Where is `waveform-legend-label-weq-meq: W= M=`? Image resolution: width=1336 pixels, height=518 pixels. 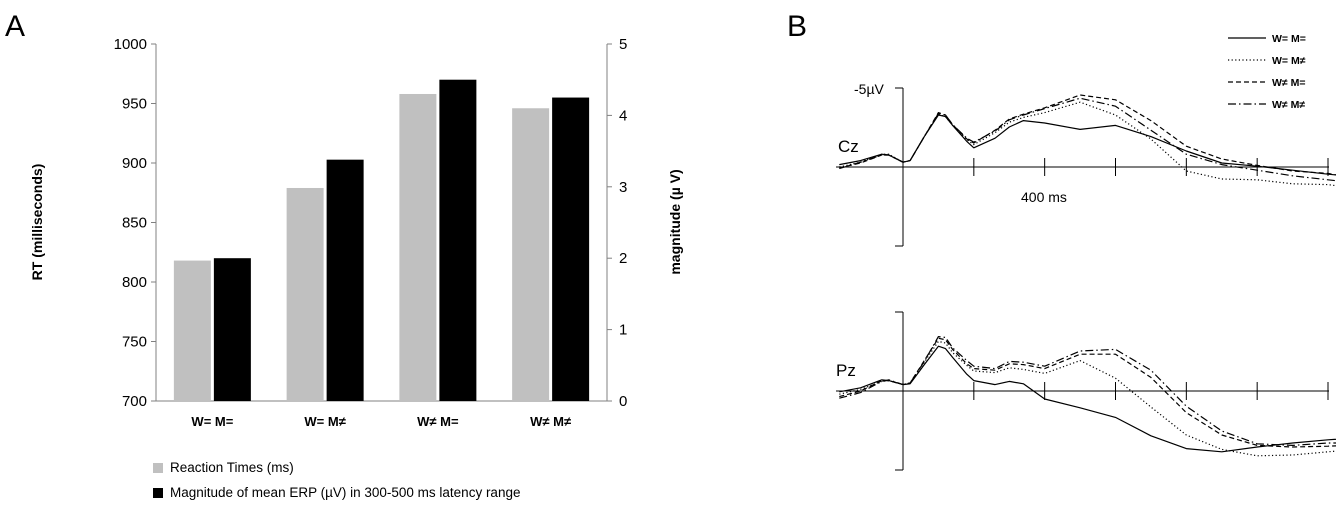
waveform-legend-label-weq-meq: W= M= is located at coordinates (1289, 39).